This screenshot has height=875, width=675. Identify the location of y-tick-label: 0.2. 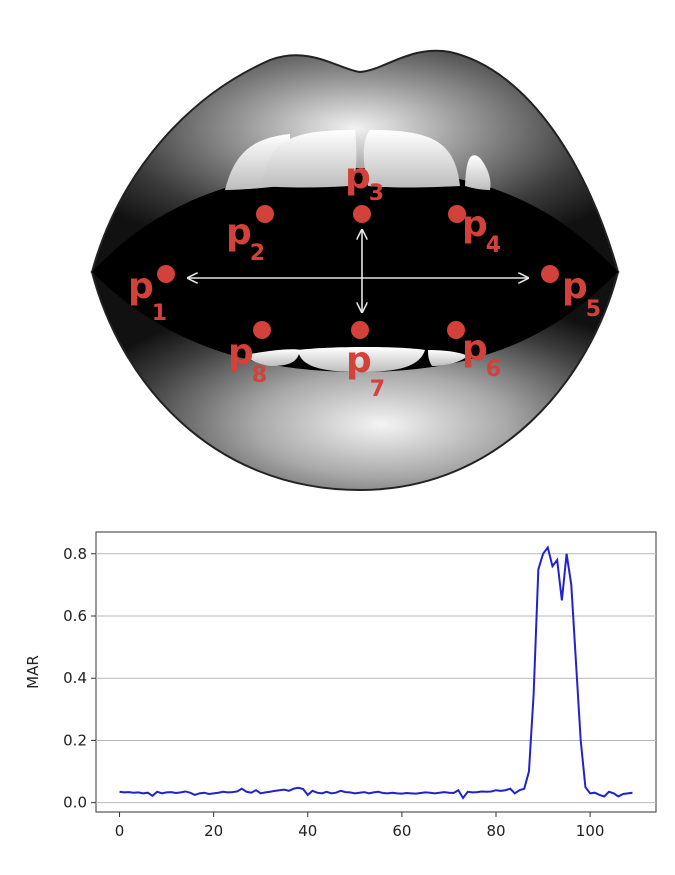
(75, 740).